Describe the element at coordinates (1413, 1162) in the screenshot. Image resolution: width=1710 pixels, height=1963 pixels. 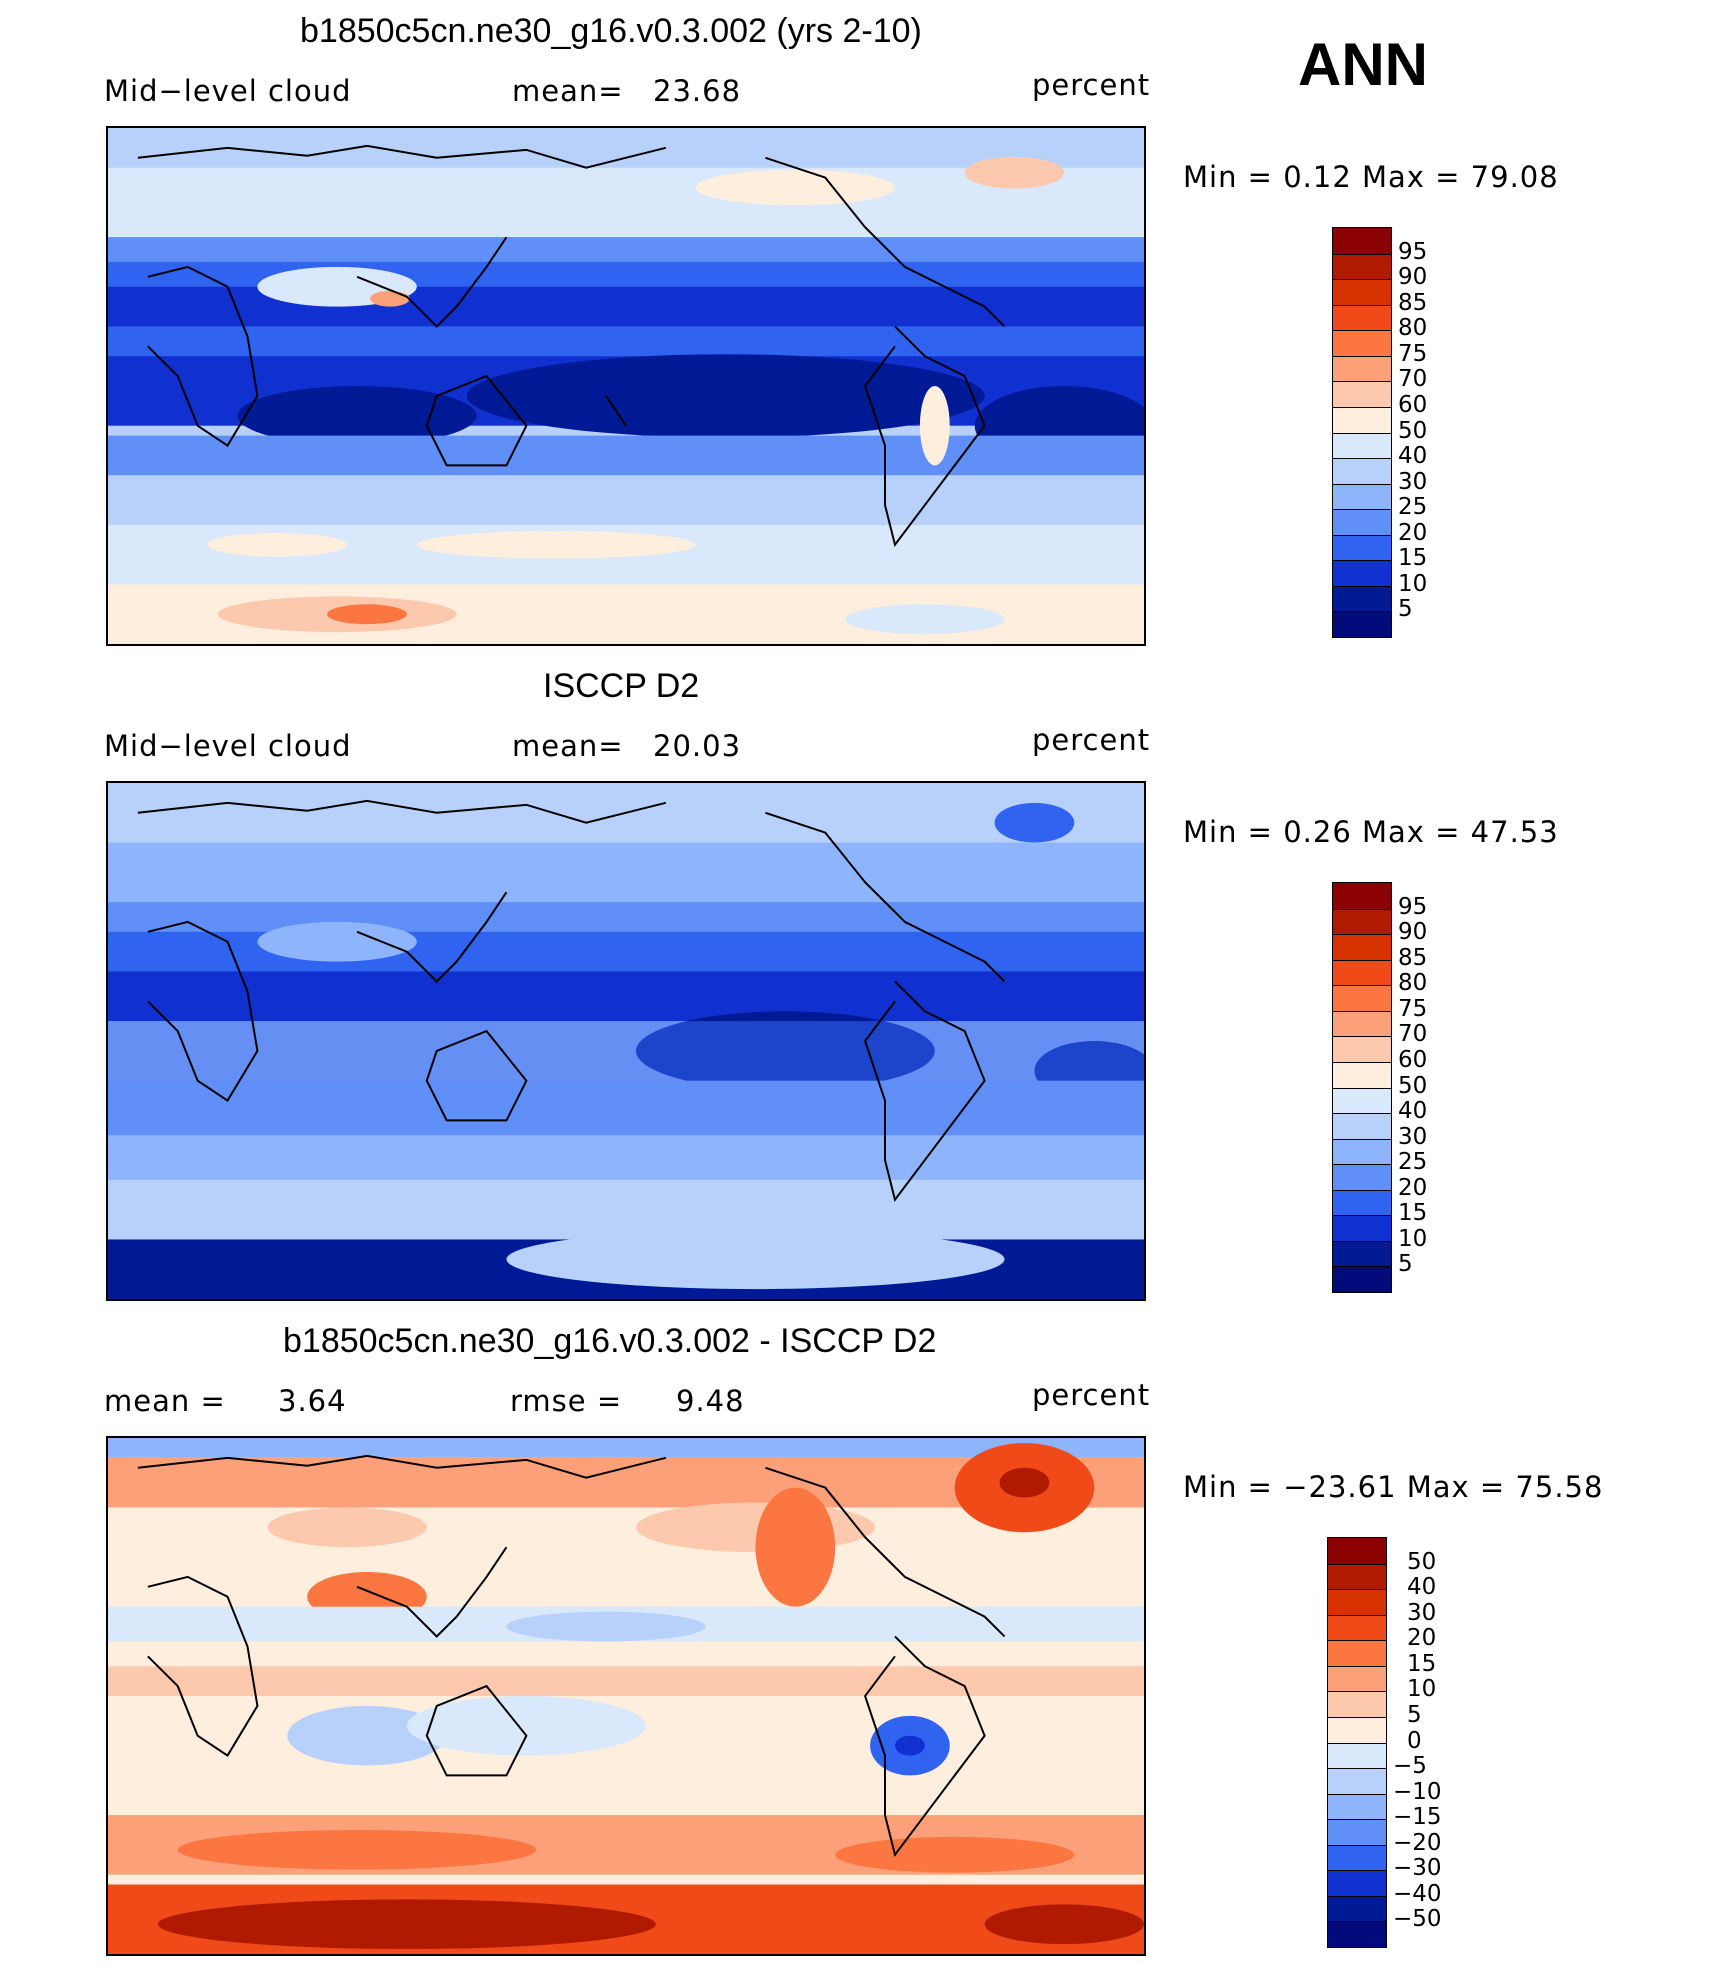
I see `colorbar-tick-label: 25` at that location.